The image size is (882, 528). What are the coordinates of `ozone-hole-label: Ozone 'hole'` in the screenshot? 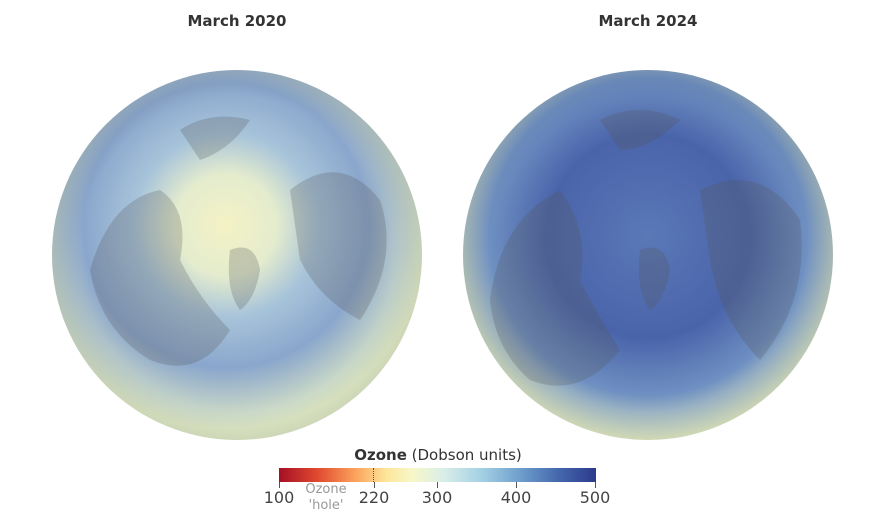 It's located at (326, 498).